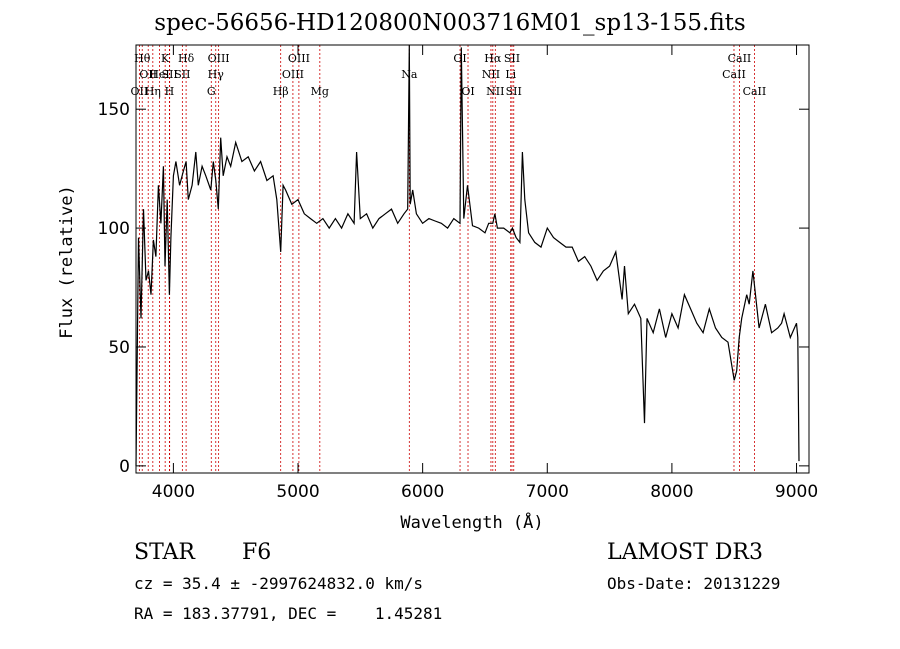 The height and width of the screenshot is (649, 900). I want to click on spectral-line-label: Hθ, so click(142, 58).